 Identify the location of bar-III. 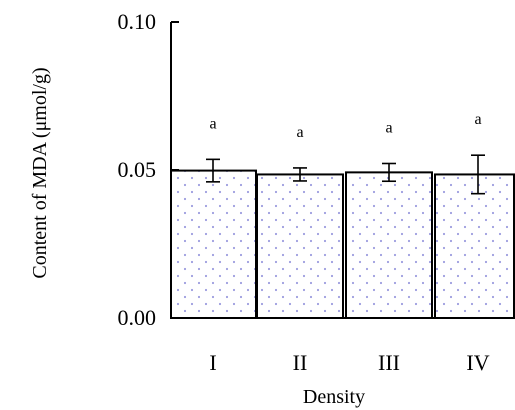
(389, 245).